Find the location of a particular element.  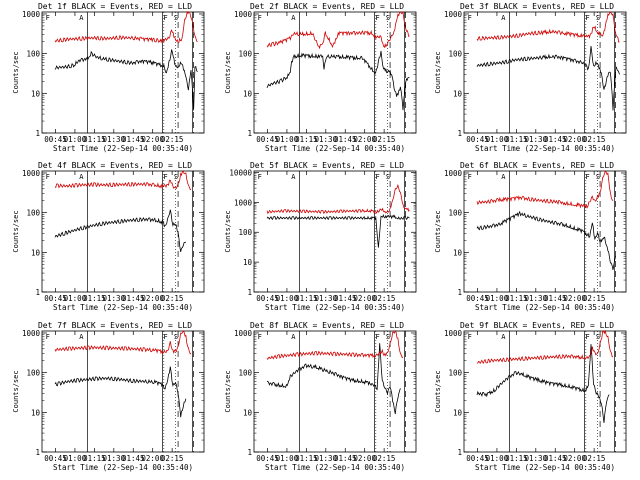

panel-title: Det 3f BLACK = Events, RED = LLD is located at coordinates (537, 6).